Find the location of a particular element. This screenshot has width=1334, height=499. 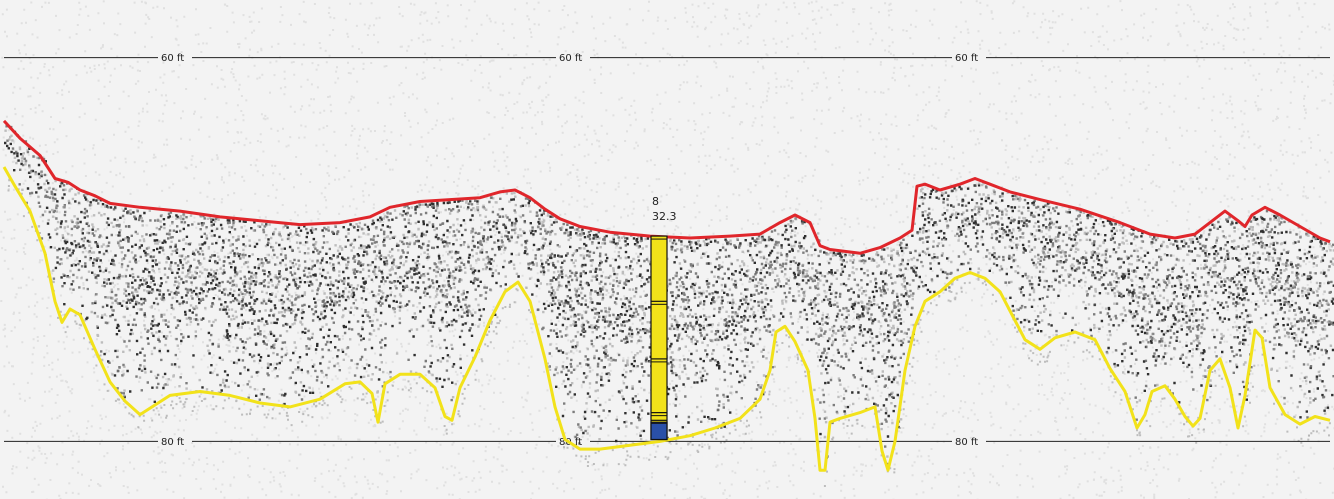

sediment-core: 832.3 is located at coordinates (663, 318).